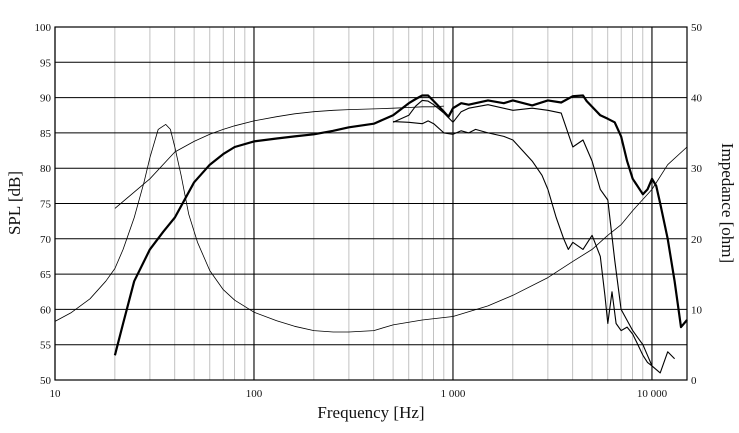 This screenshot has height=433, width=739. What do you see at coordinates (46, 99) in the screenshot?
I see `y-tick-label: 90` at bounding box center [46, 99].